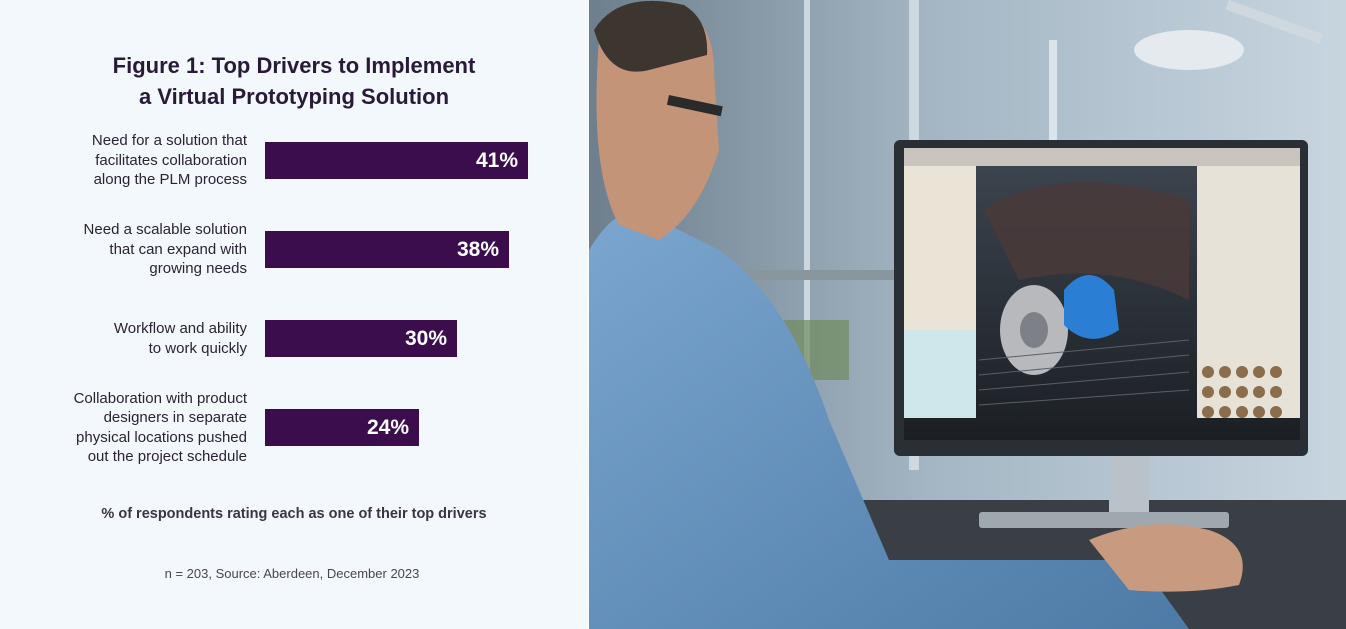 The width and height of the screenshot is (1346, 629). I want to click on bar: 38%, so click(387, 249).